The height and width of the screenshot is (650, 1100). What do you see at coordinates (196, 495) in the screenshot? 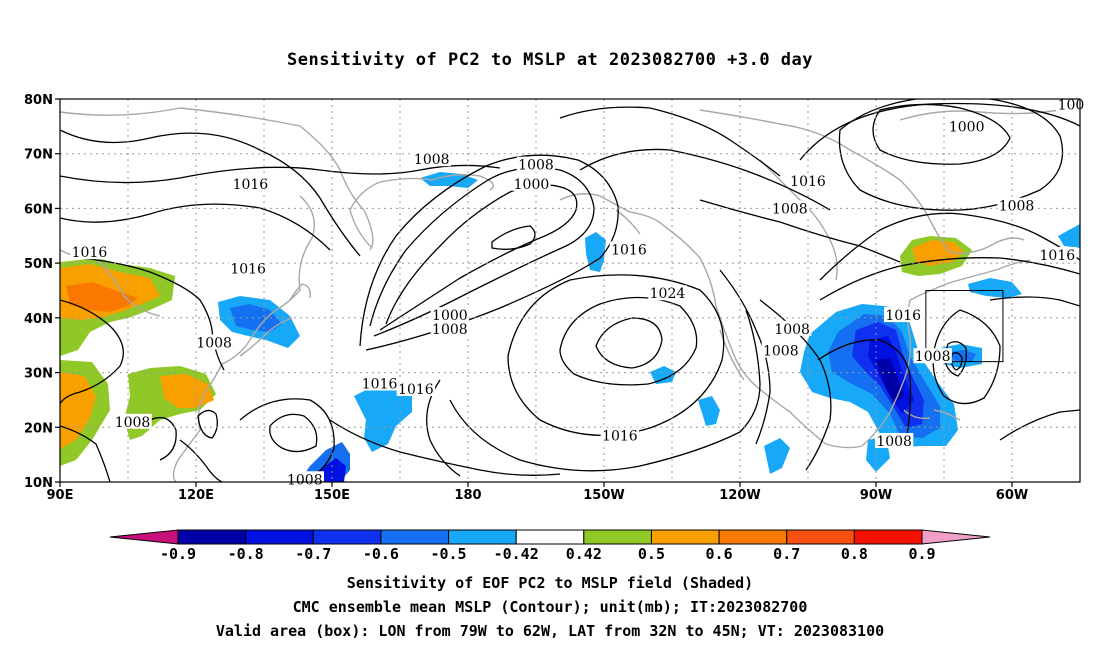
I see `lon-tick-label: 120E` at bounding box center [196, 495].